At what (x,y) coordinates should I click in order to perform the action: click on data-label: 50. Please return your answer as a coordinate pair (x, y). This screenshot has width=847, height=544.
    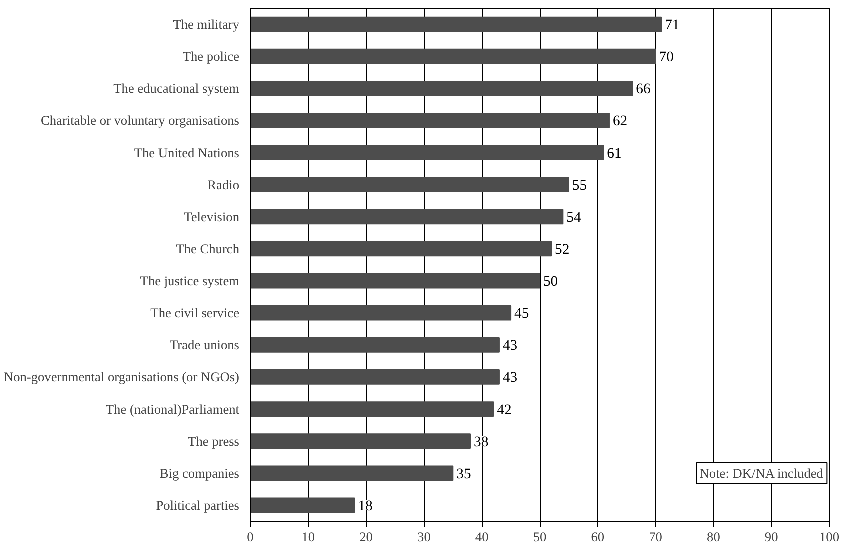
    Looking at the image, I should click on (550, 282).